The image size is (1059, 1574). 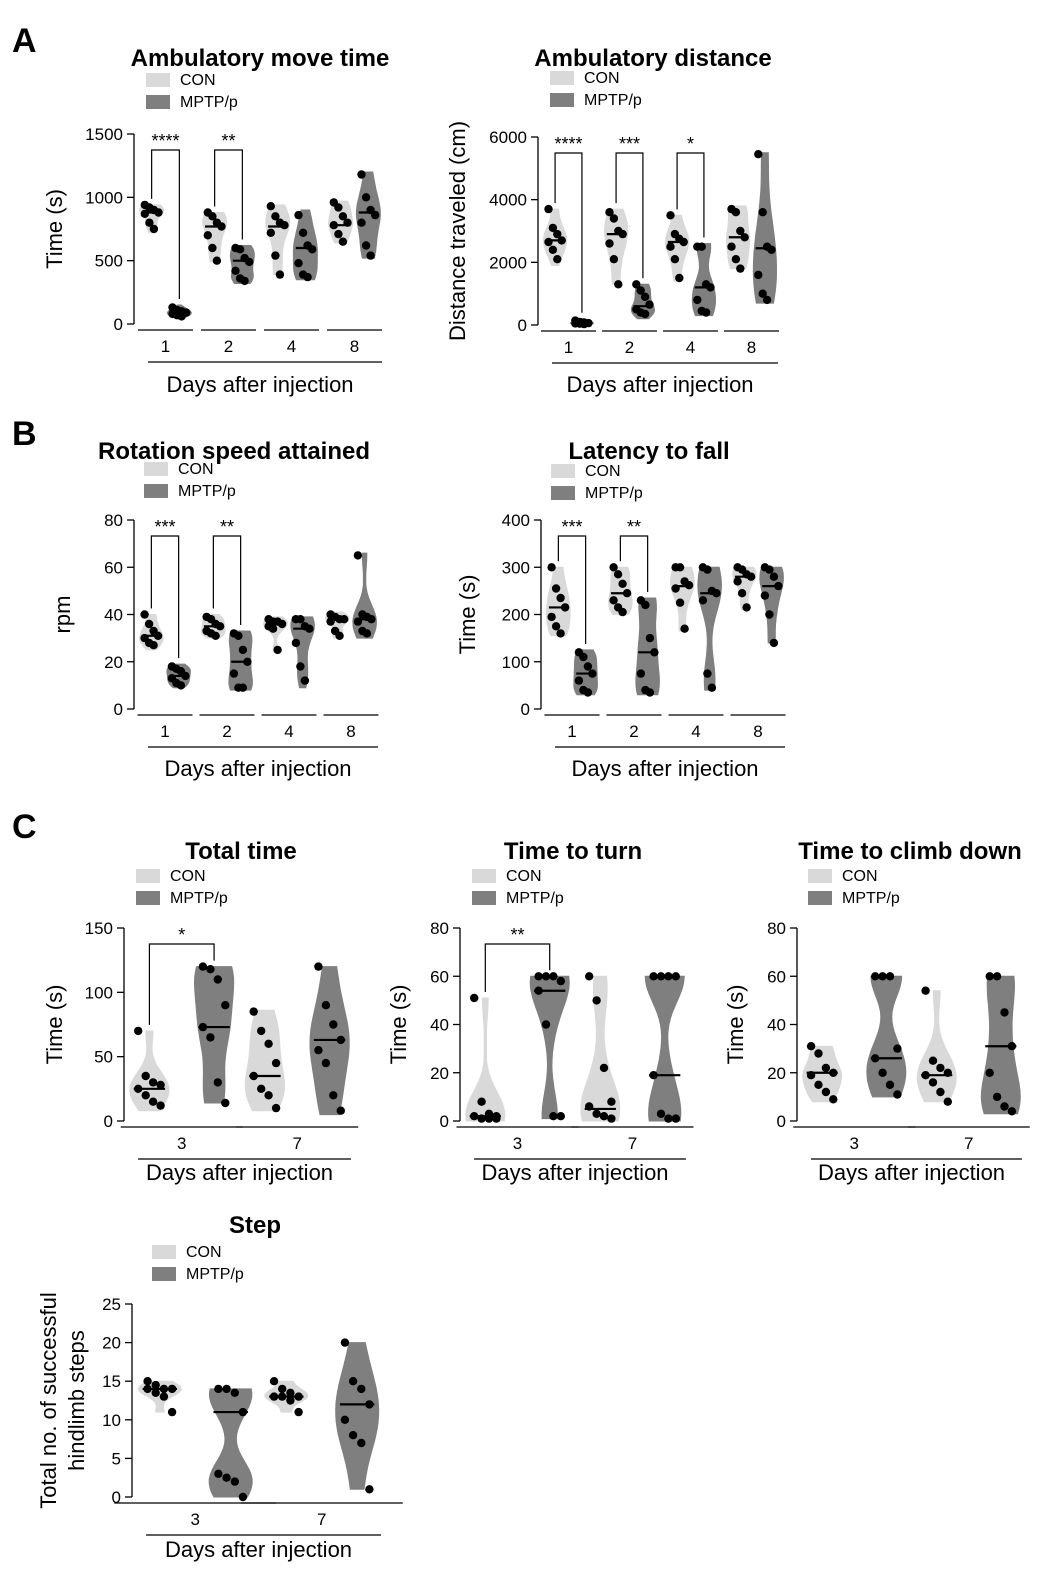 What do you see at coordinates (291, 346) in the screenshot?
I see `x-tick-label: 4` at bounding box center [291, 346].